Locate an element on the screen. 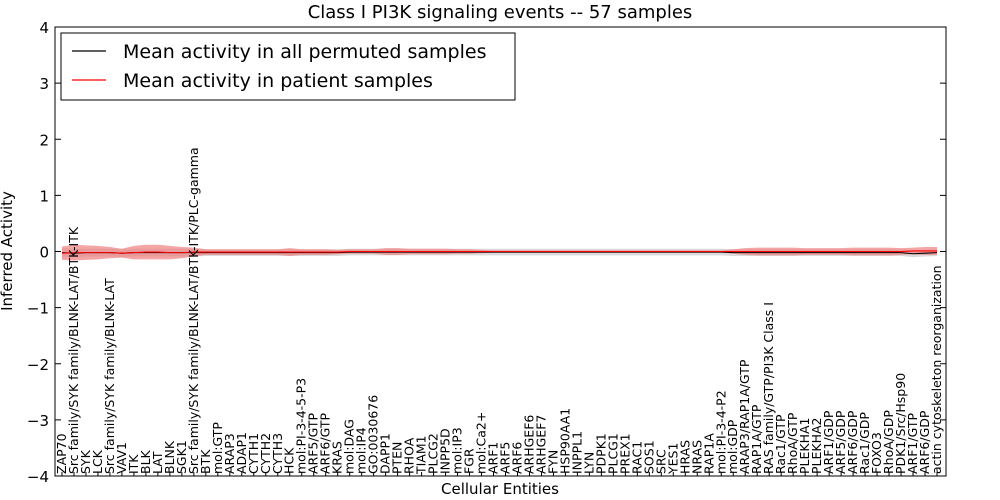  x-tick-label-39: ARHGEF6 is located at coordinates (528, 444).